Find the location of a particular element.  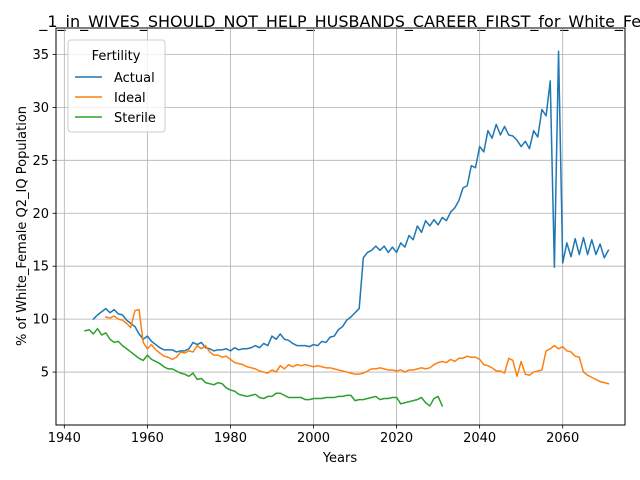

series-line-ideal is located at coordinates (357, 346).